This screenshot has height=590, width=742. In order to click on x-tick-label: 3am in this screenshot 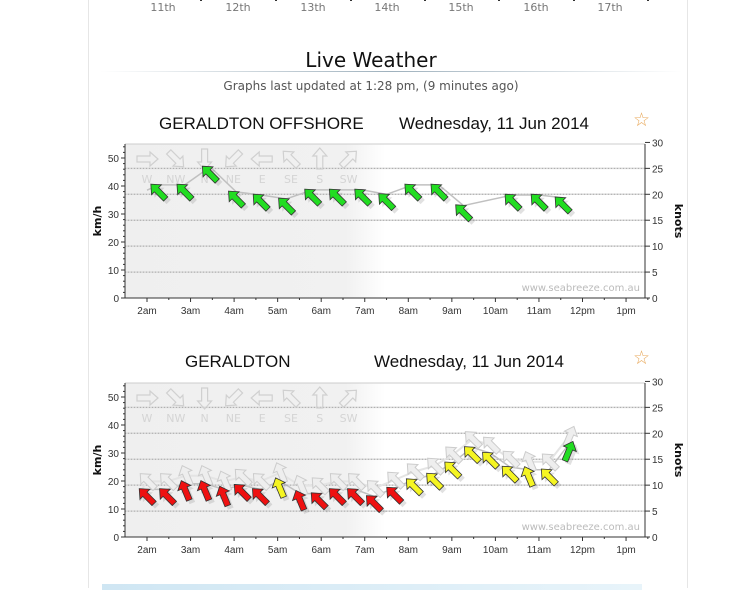, I will do `click(190, 311)`.